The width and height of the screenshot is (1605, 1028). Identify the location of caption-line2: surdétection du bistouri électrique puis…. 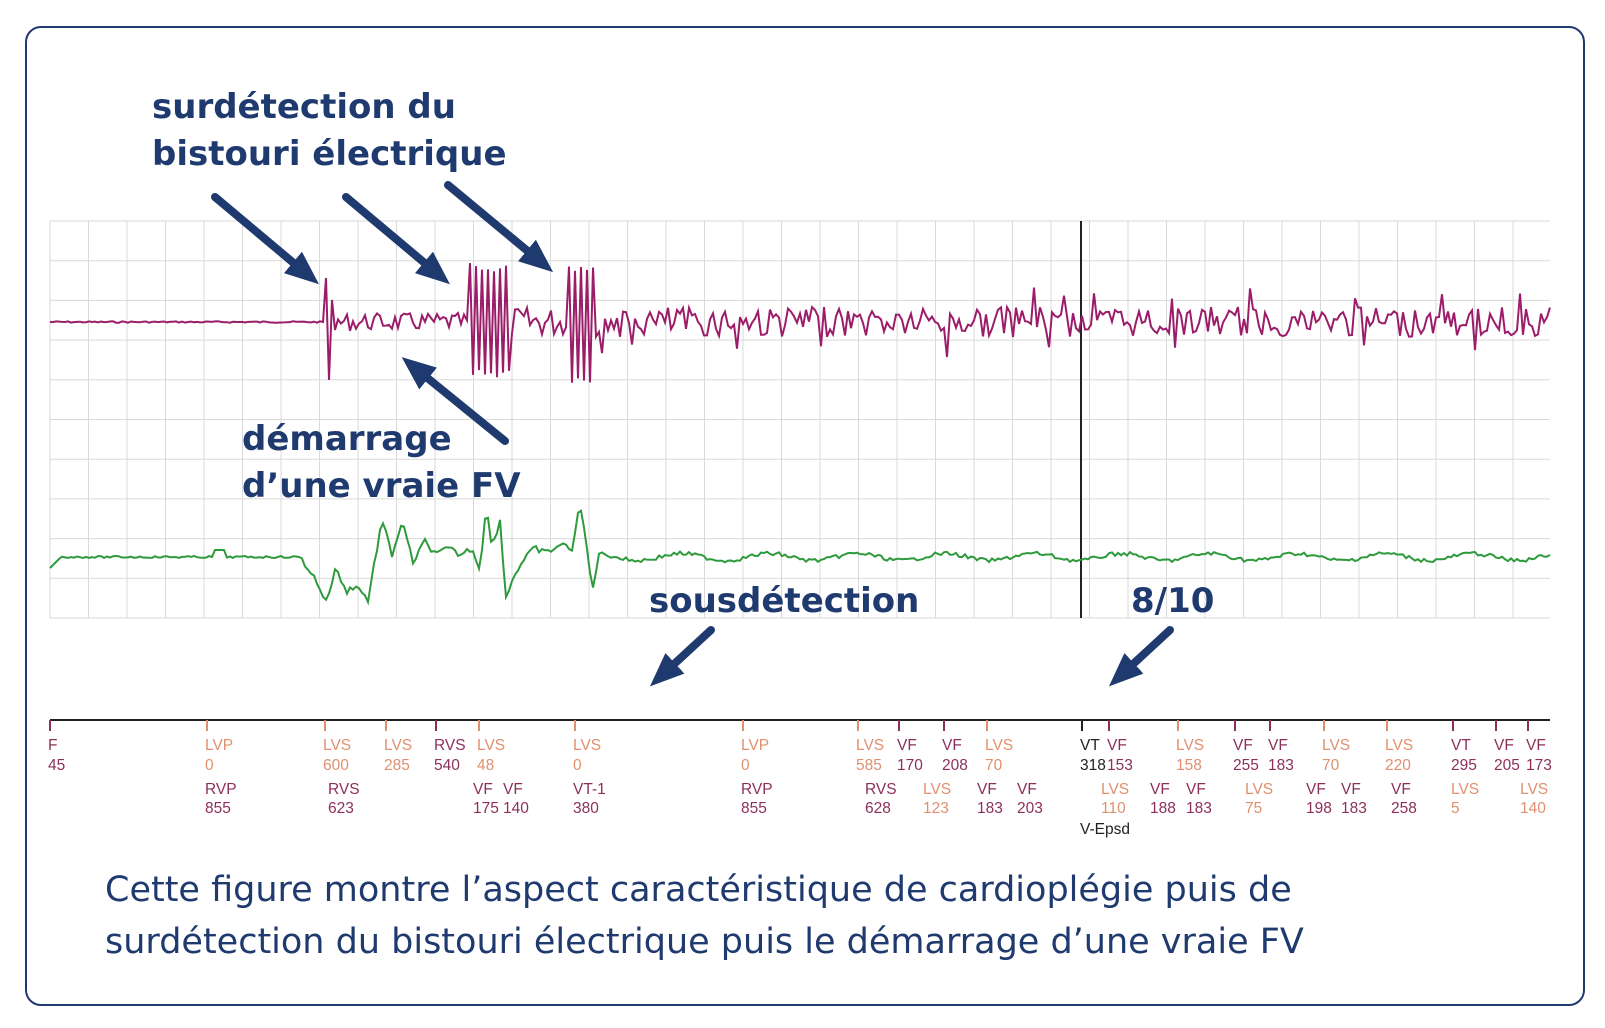
(704, 942).